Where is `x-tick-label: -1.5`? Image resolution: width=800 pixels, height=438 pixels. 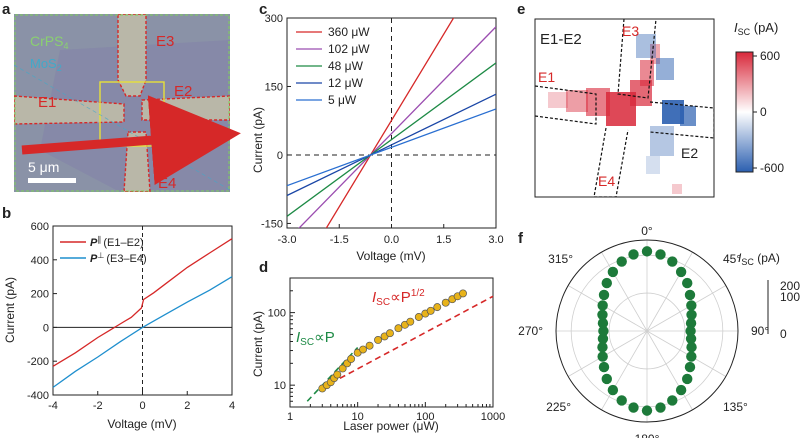 x-tick-label: -1.5 is located at coordinates (339, 240).